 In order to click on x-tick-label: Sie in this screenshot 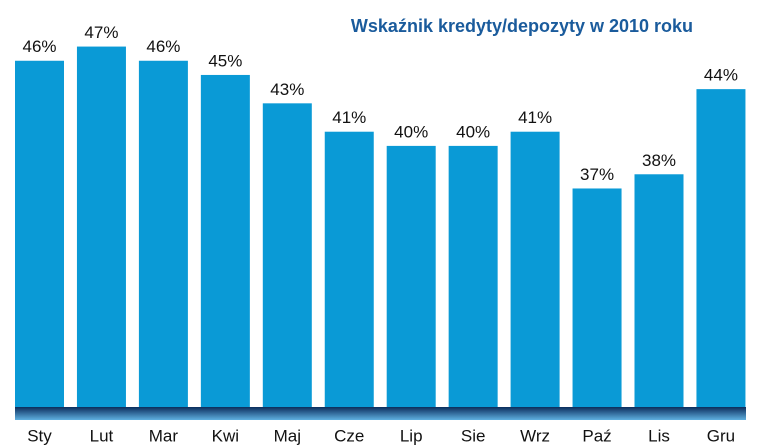, I will do `click(473, 435)`.